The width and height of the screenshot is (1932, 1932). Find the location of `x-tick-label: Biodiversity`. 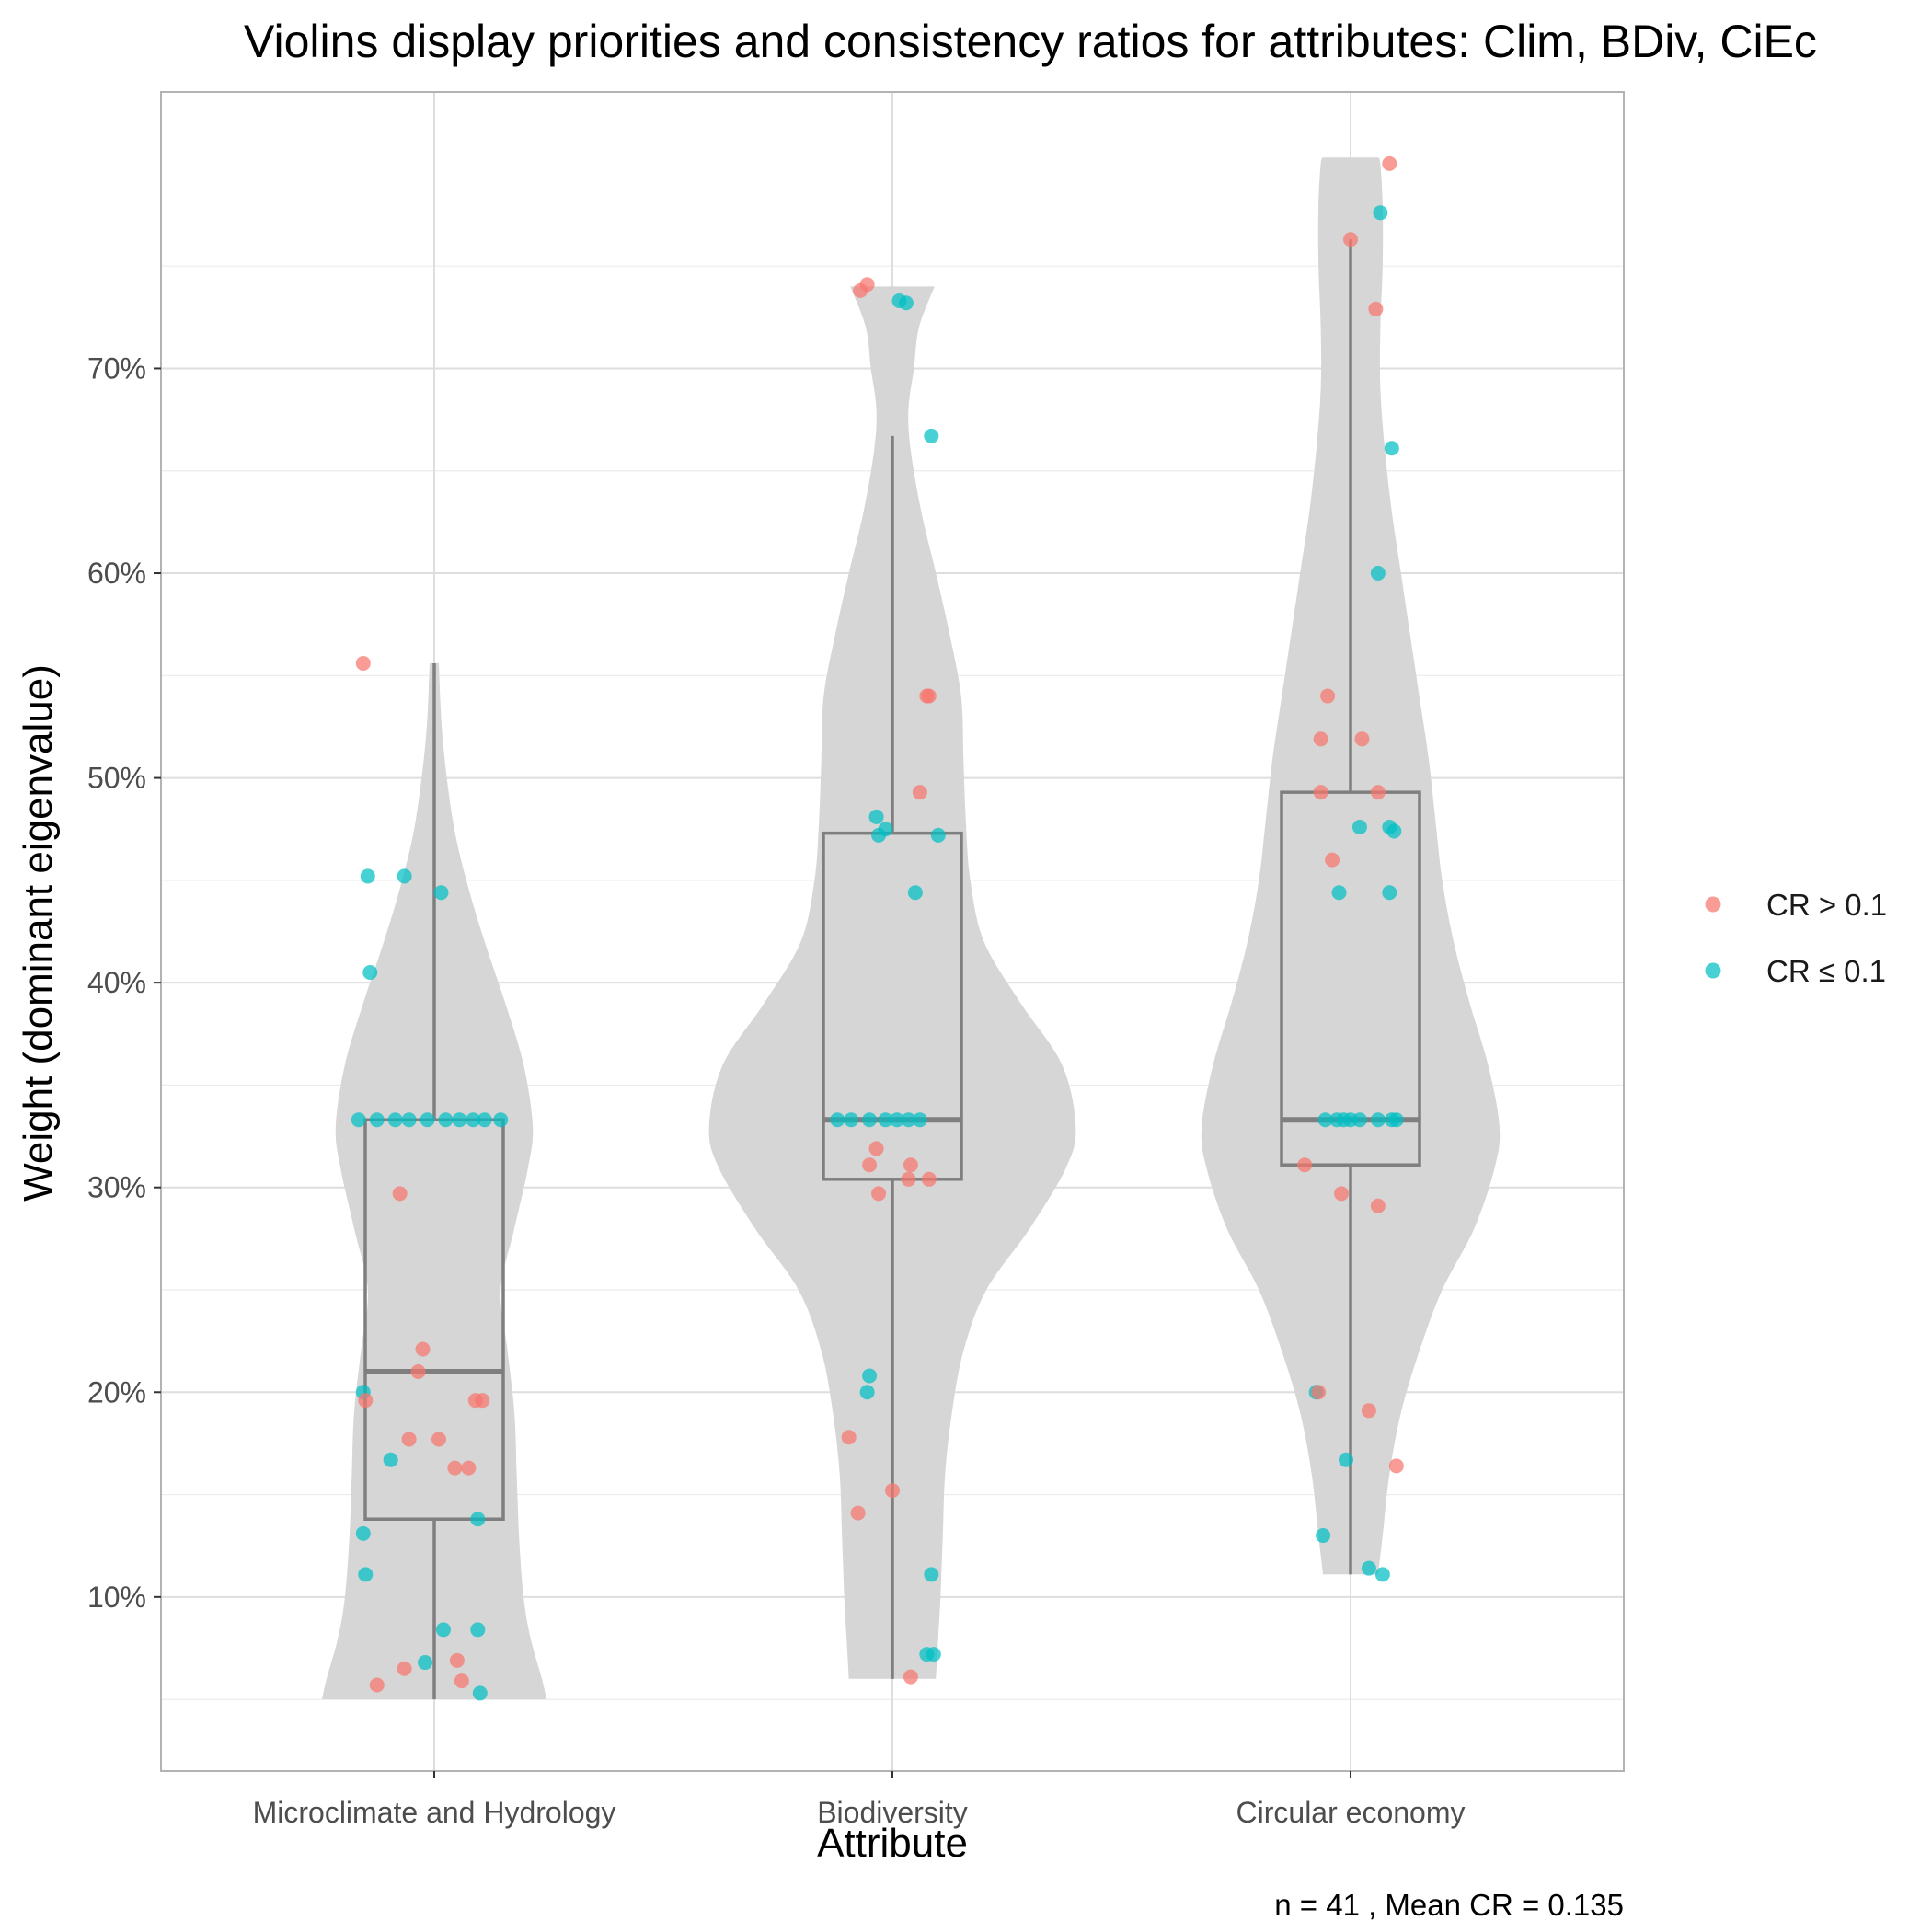

x-tick-label: Biodiversity is located at coordinates (892, 1812).